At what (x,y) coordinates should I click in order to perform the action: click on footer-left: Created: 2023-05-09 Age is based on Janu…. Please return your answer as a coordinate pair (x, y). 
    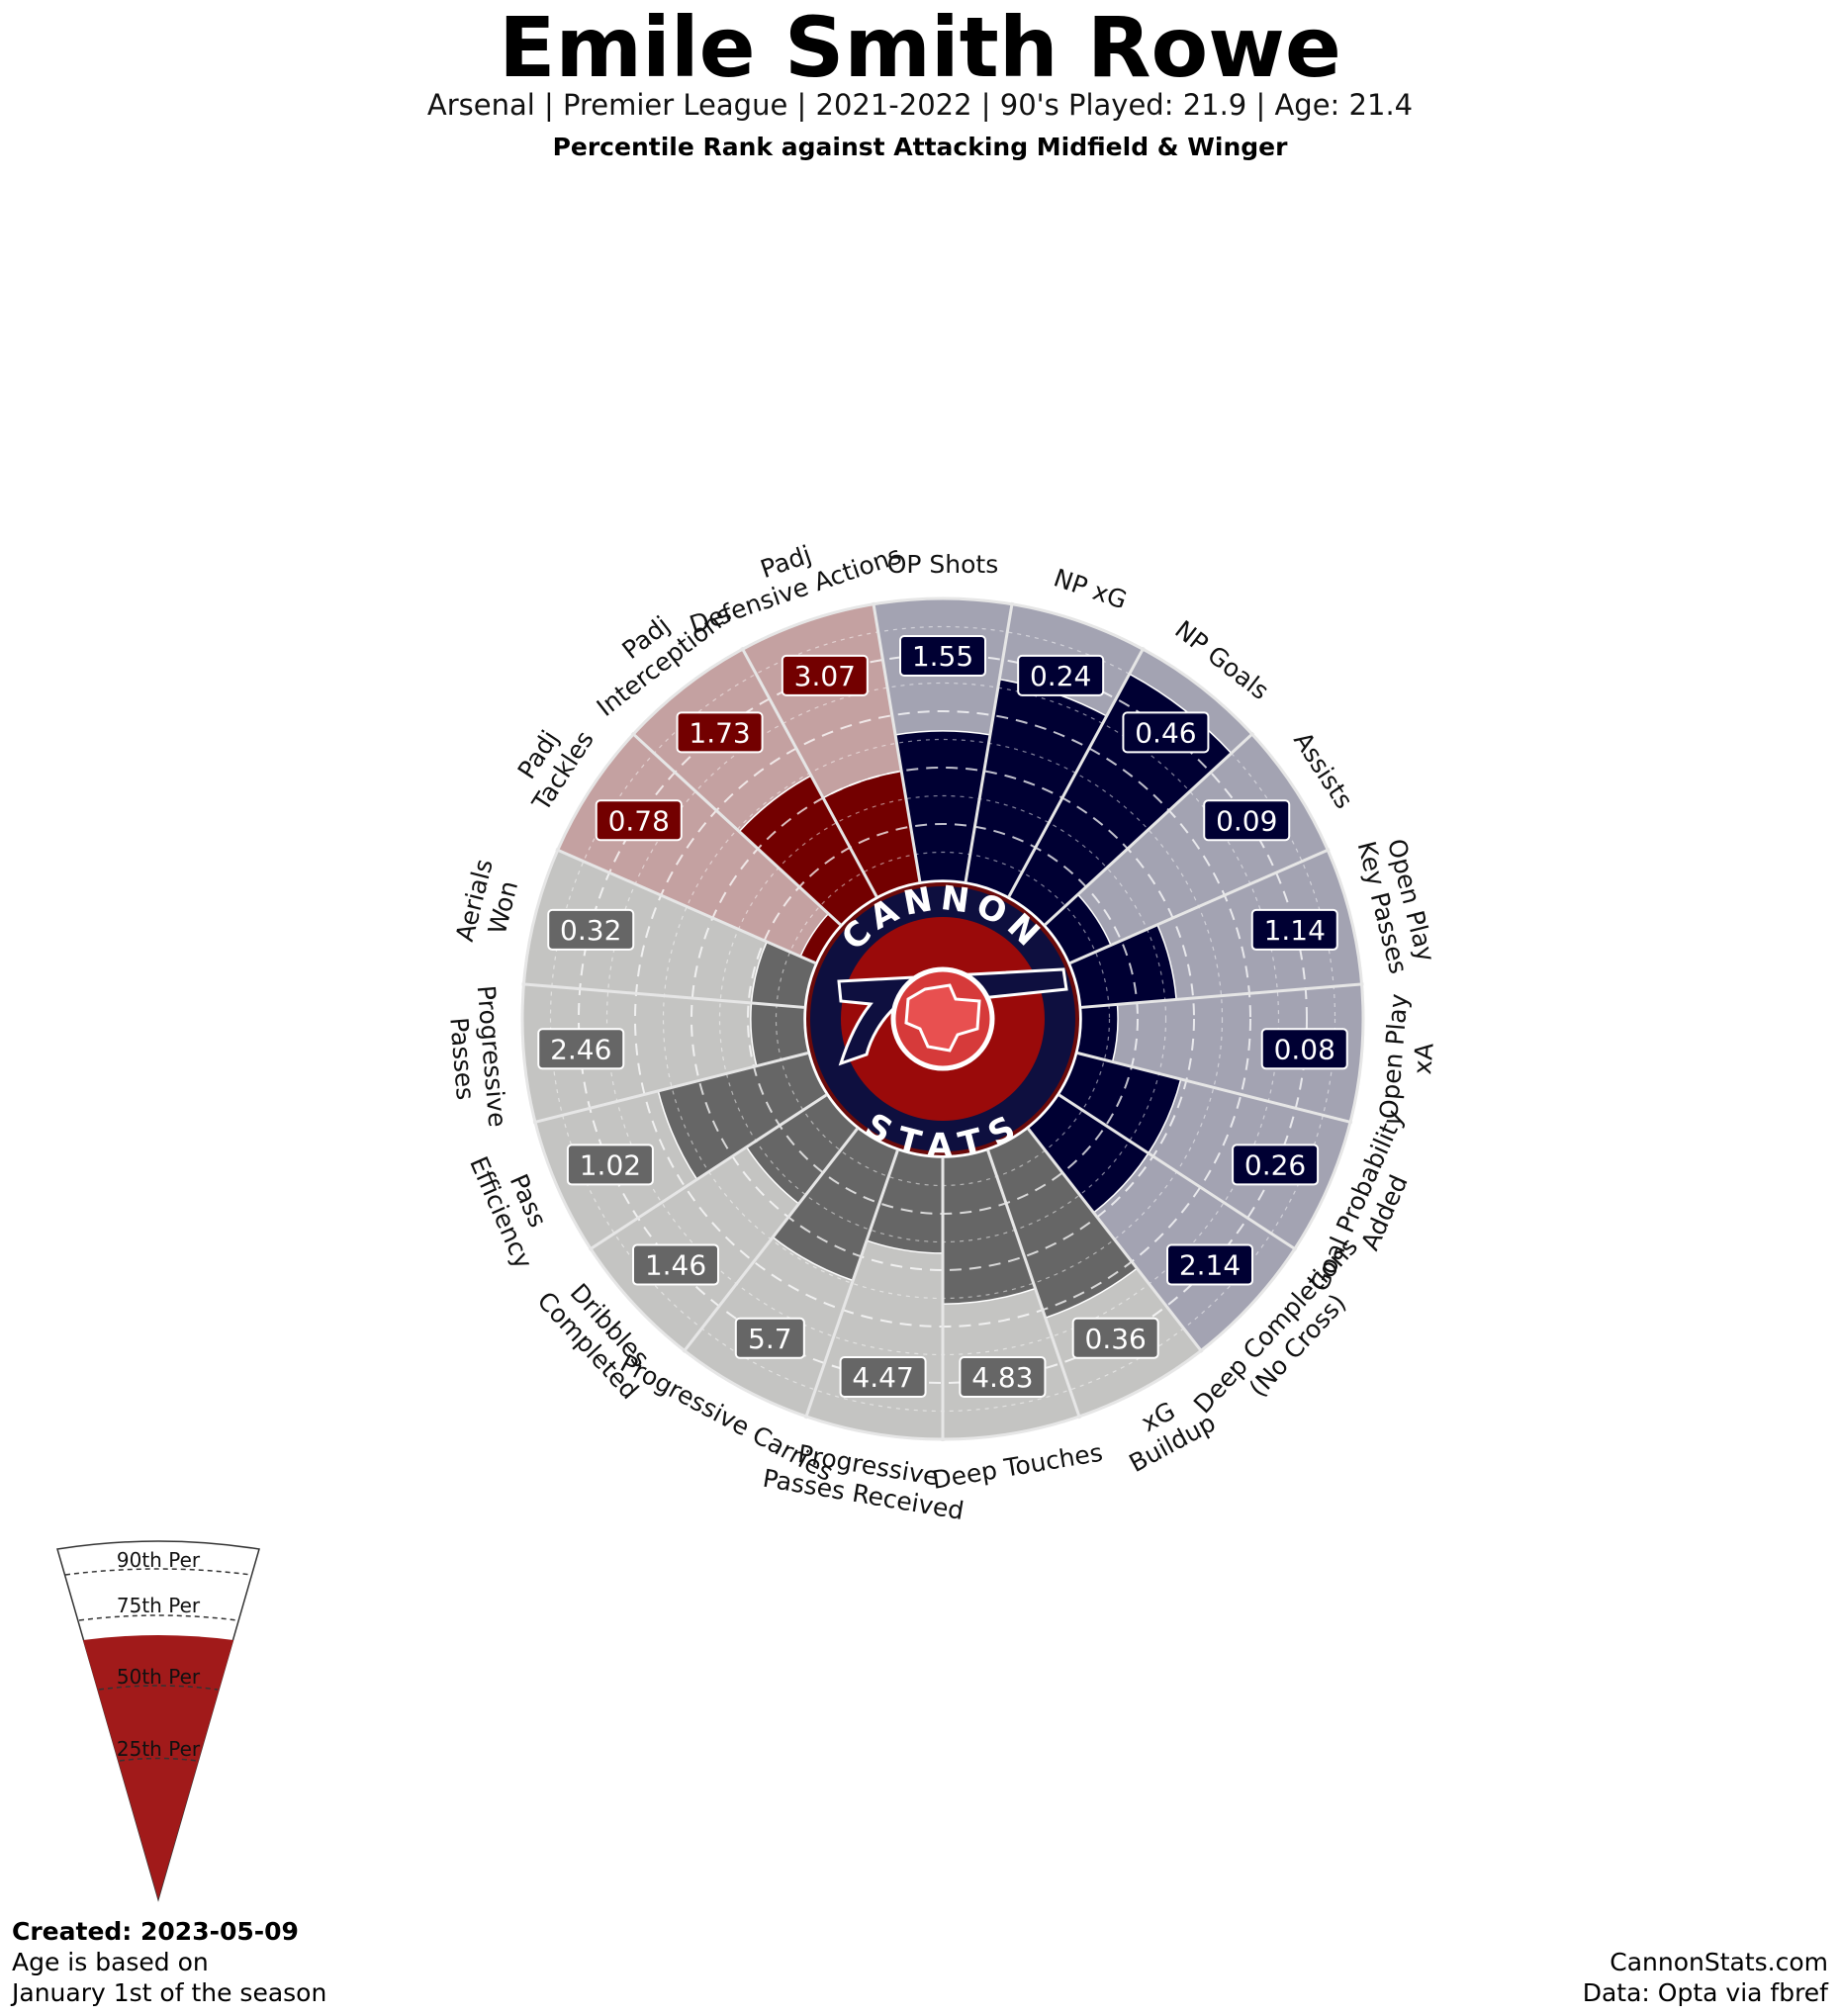
    Looking at the image, I should click on (169, 1962).